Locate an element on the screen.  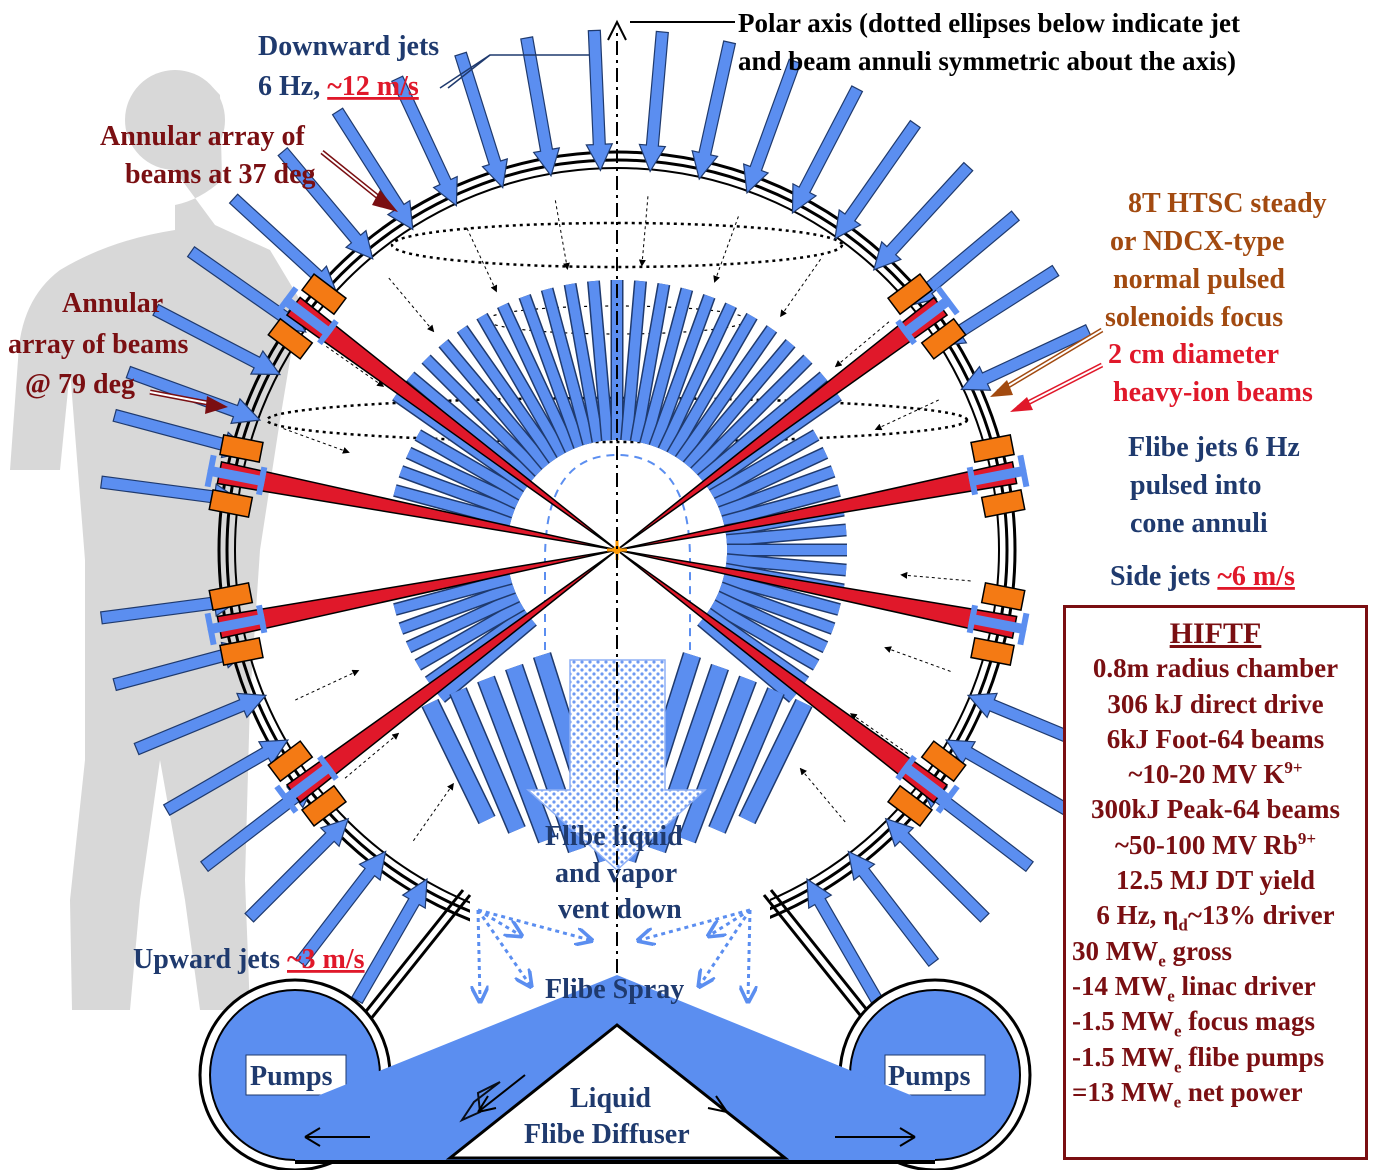
hiftf-line-3: 6kJ Foot-64 beams is located at coordinates (1215, 738).